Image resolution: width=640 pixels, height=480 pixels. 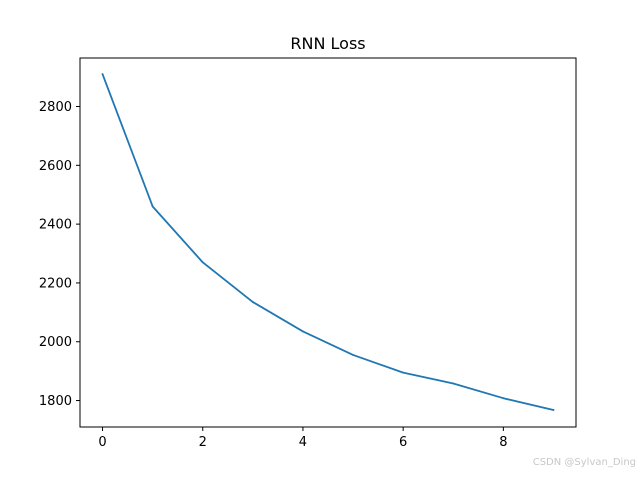 I want to click on watermark: CSDN @Sylvan_Ding, so click(x=584, y=462).